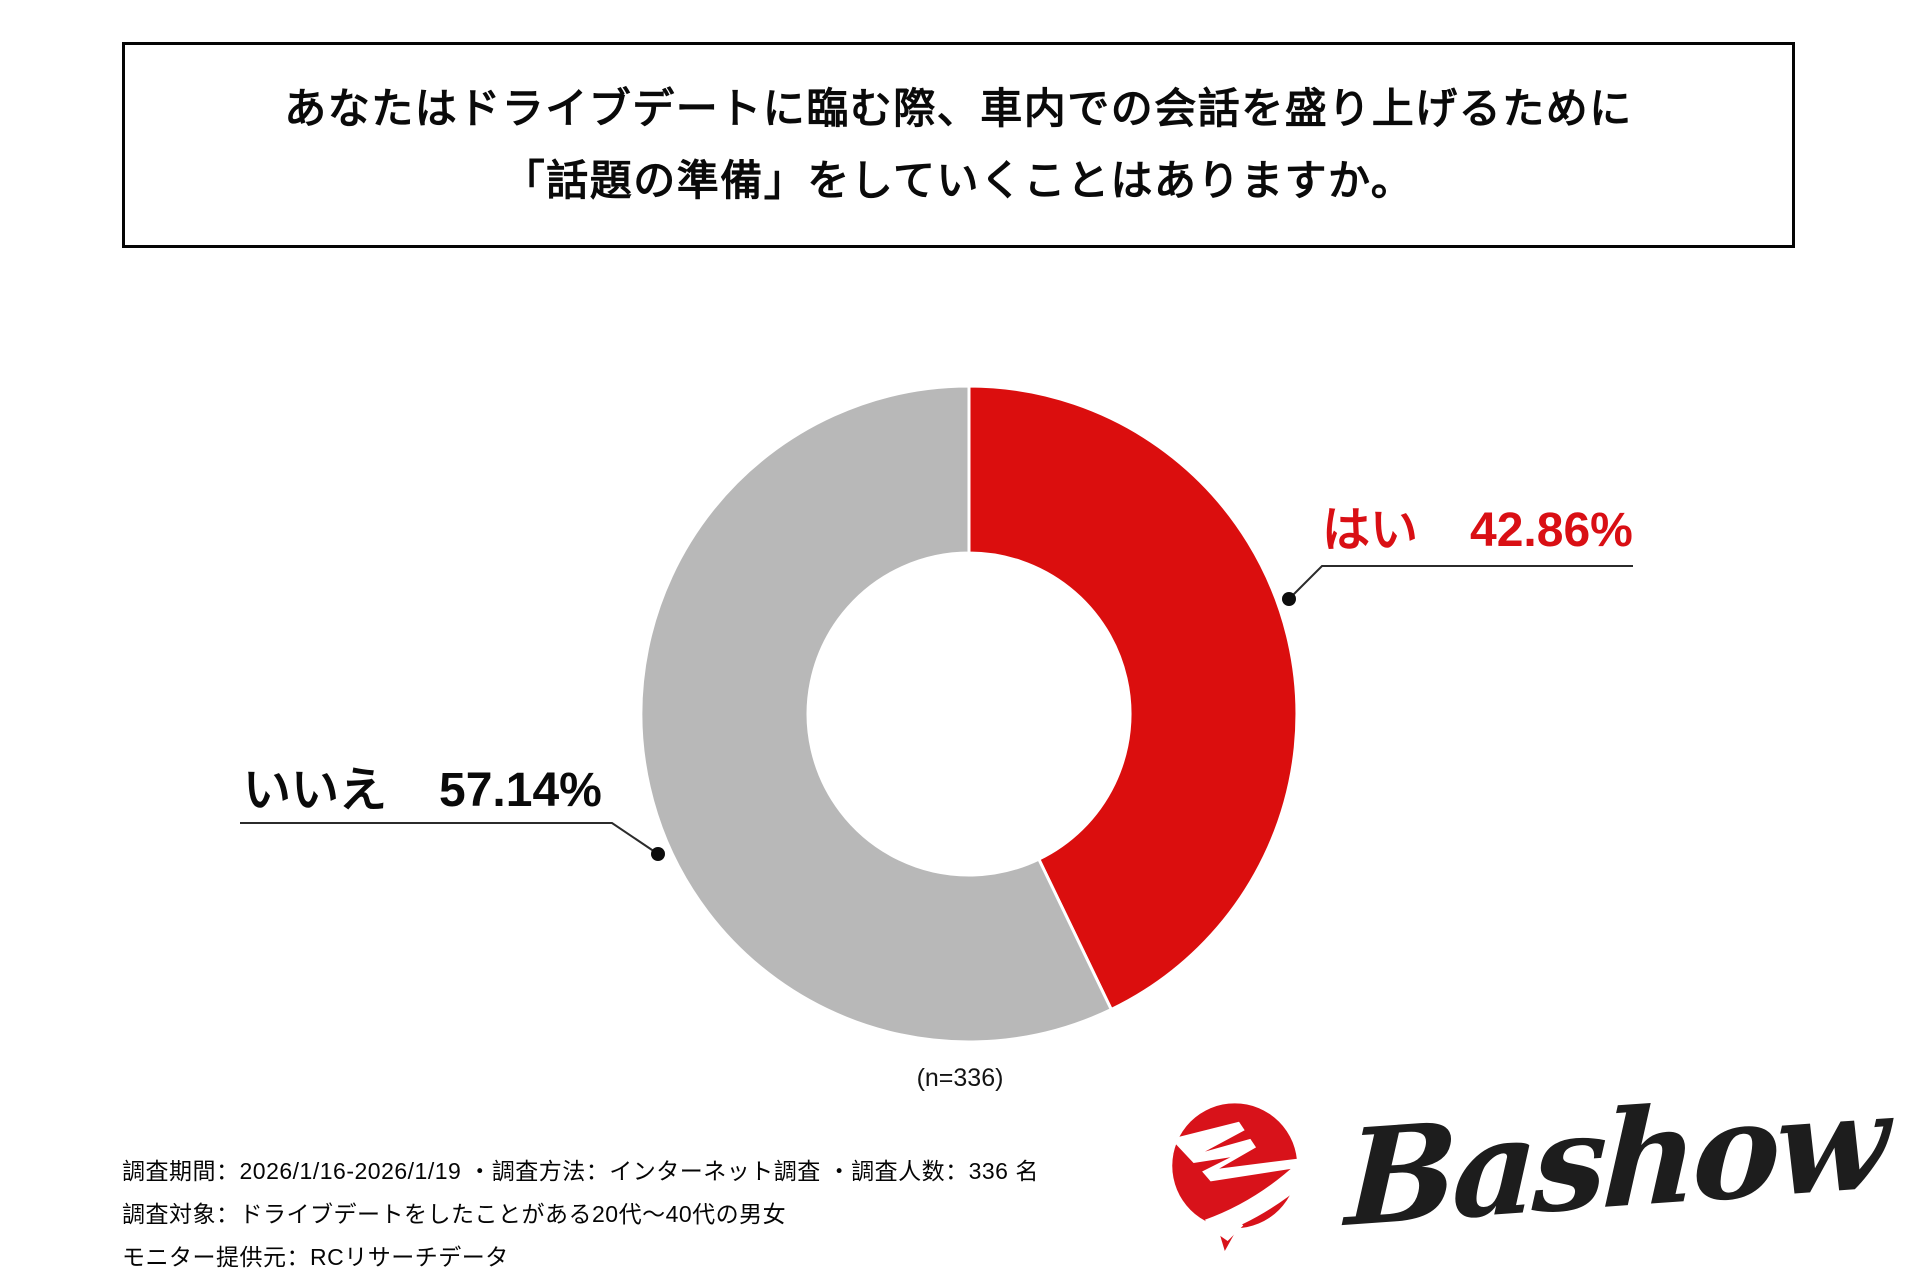 Image resolution: width=1920 pixels, height=1280 pixels. Describe the element at coordinates (315, 790) in the screenshot. I see `callout-no-label: いいえ` at that location.